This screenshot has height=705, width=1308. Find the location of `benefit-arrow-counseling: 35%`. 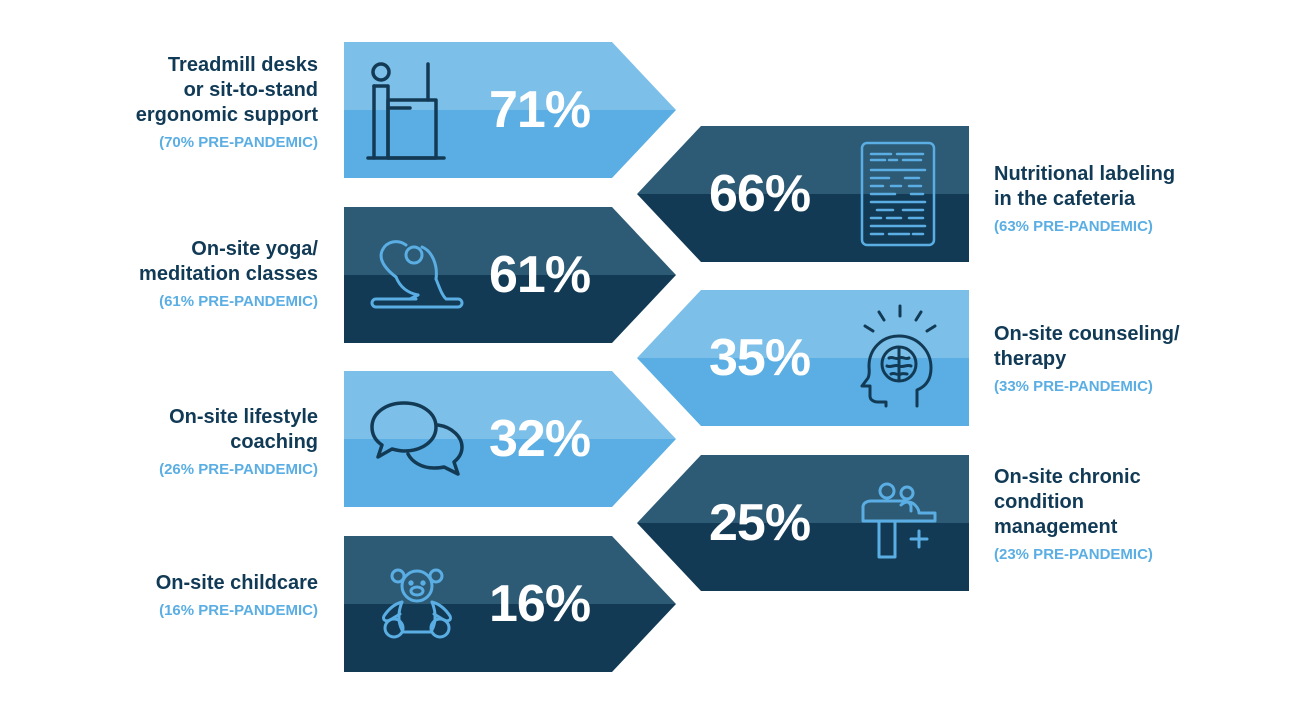

benefit-arrow-counseling: 35% is located at coordinates (803, 358).